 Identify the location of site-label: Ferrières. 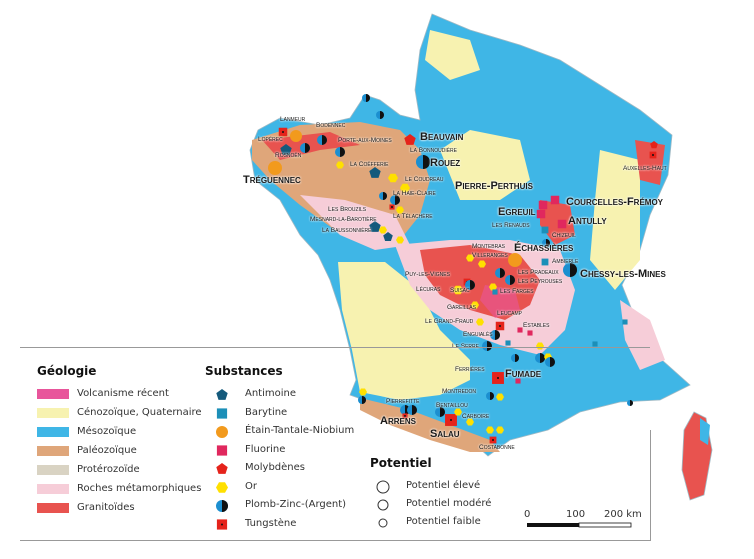
(470, 369).